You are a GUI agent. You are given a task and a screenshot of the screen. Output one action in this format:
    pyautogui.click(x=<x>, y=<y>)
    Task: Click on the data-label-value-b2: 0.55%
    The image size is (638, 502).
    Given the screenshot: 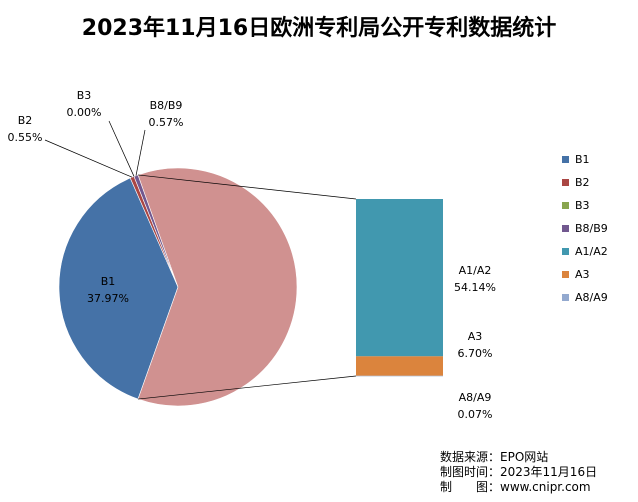 What is the action you would take?
    pyautogui.click(x=25, y=137)
    